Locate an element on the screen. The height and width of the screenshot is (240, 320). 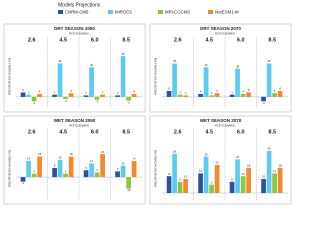
legend-label: MIROC5 is located at coordinates (123, 11).